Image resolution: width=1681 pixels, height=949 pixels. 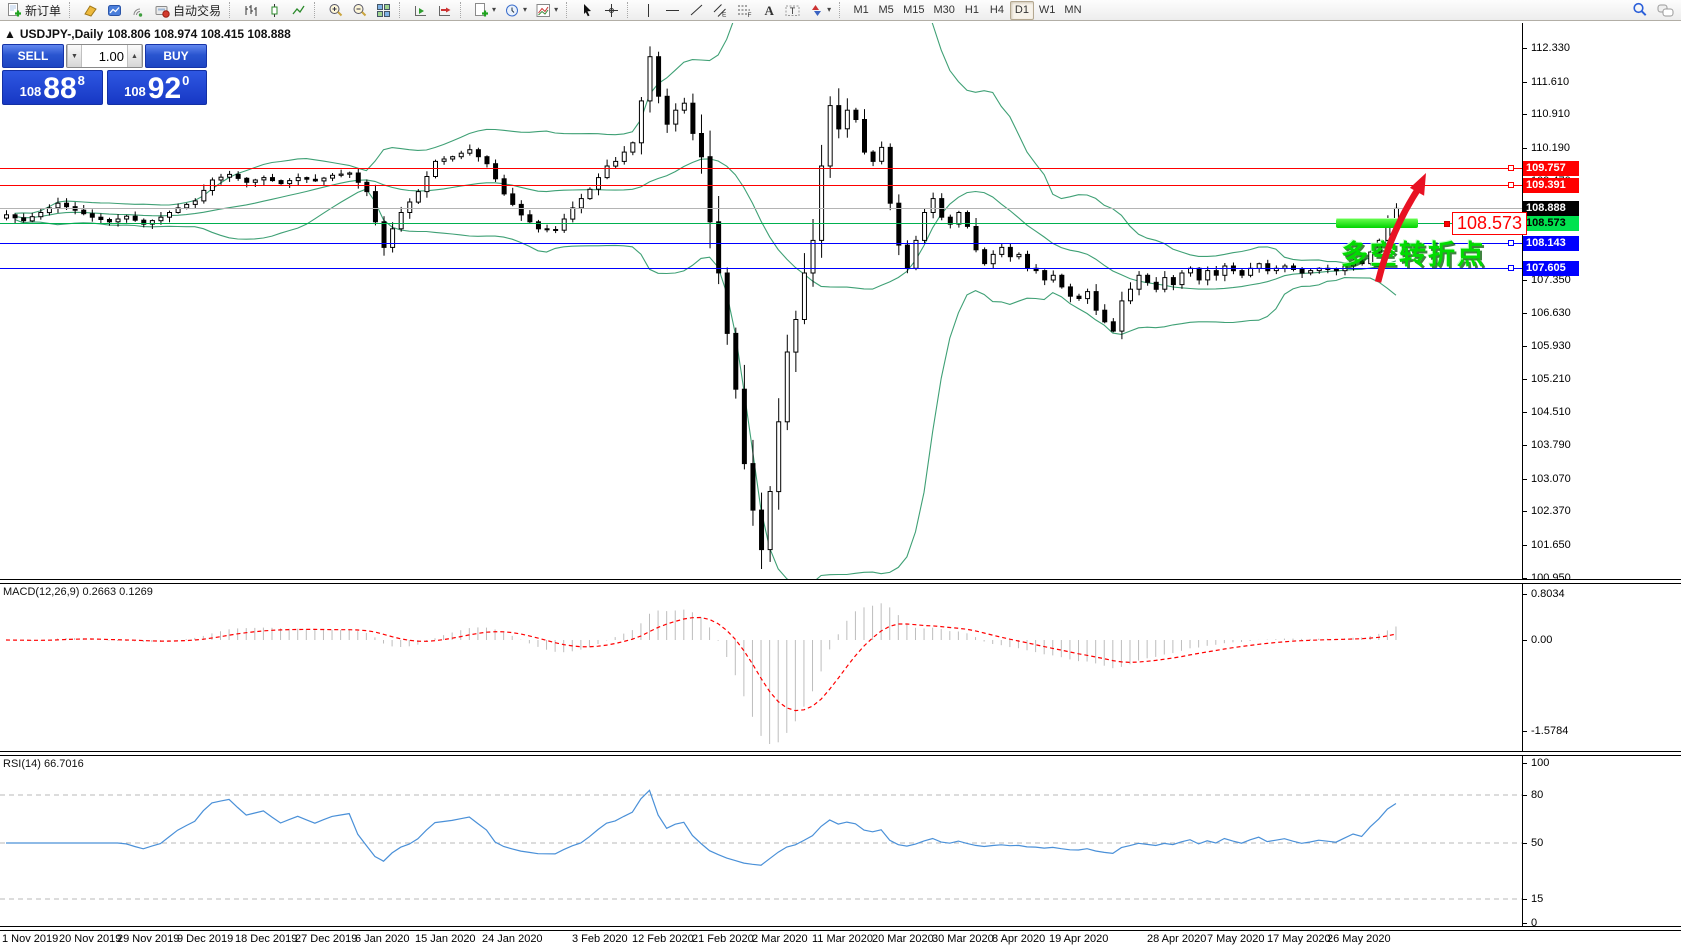 What do you see at coordinates (672, 10) in the screenshot?
I see `horizontal-line-button` at bounding box center [672, 10].